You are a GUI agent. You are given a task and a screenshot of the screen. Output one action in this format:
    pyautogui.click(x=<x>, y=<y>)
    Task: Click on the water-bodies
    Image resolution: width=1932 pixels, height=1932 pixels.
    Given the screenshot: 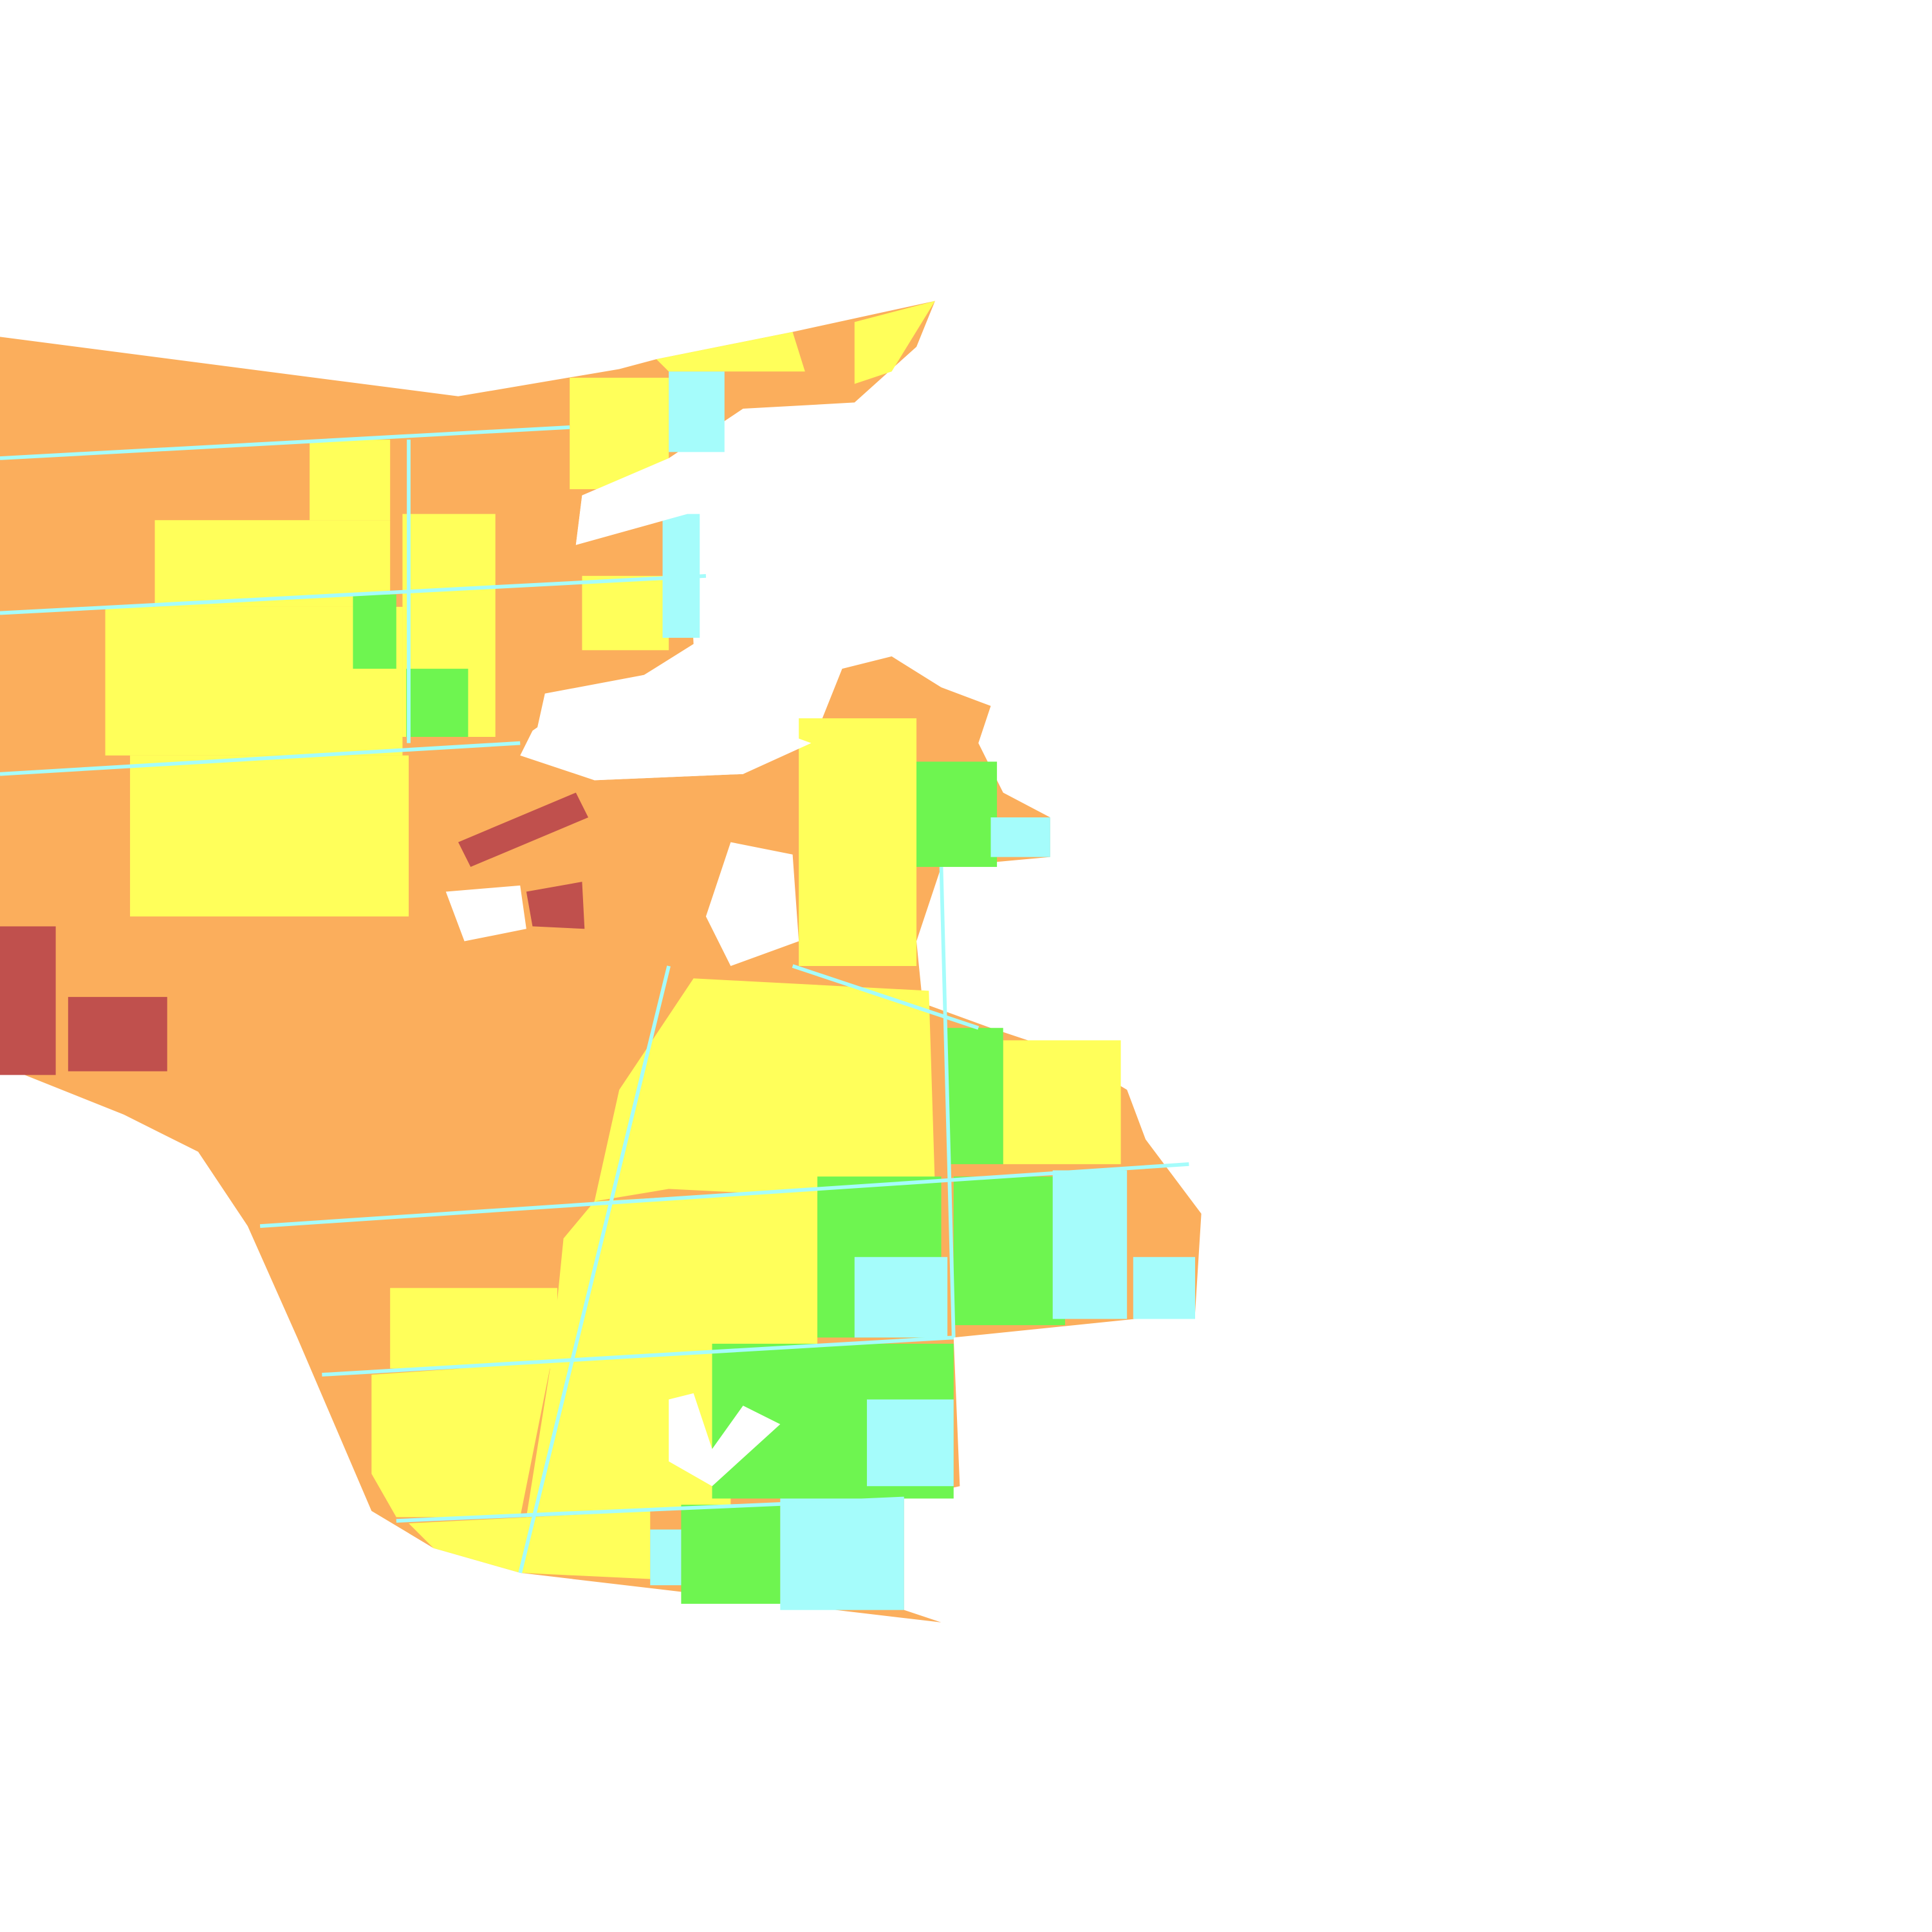 What is the action you would take?
    pyautogui.click(x=628, y=972)
    